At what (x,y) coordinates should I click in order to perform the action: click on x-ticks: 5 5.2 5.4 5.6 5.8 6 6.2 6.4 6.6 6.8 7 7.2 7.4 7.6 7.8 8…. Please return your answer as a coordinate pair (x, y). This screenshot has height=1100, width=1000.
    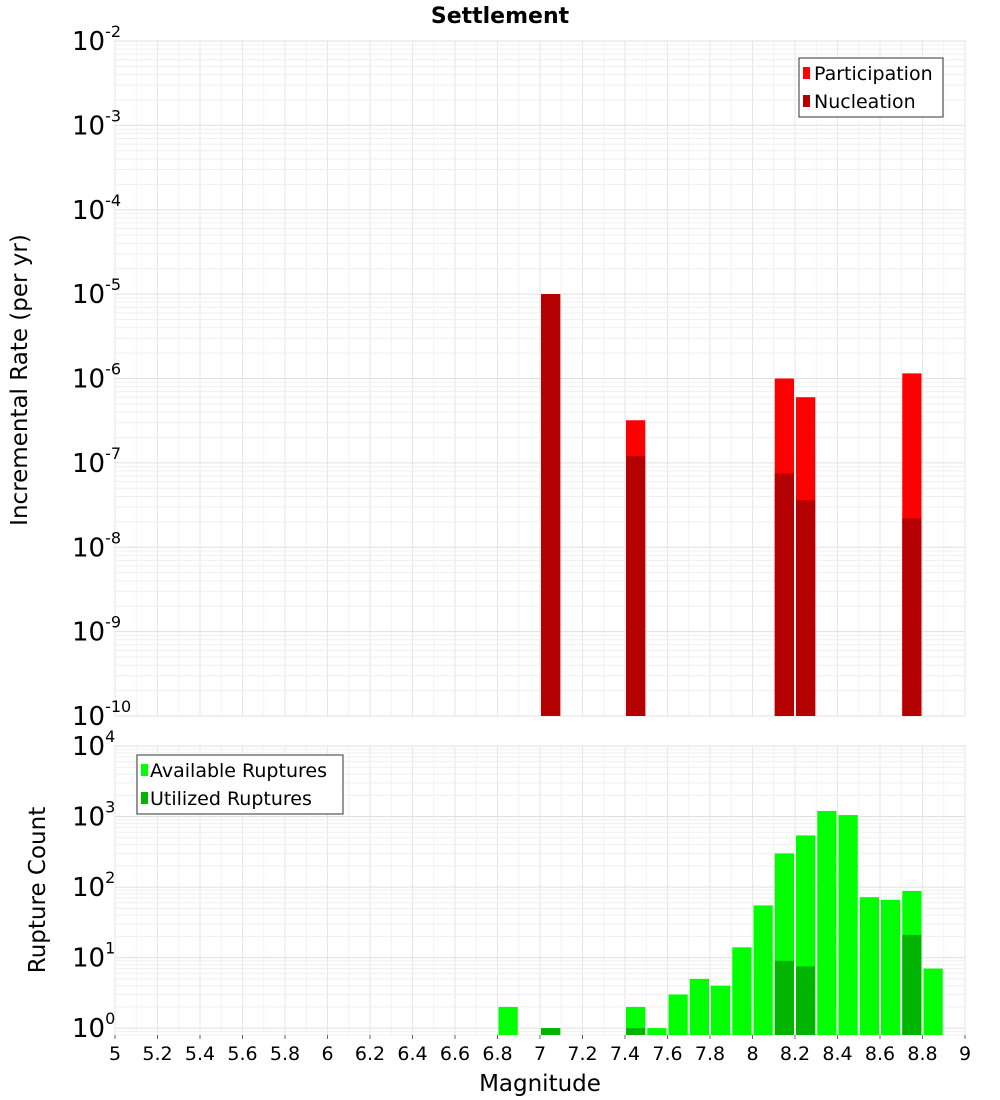
    Looking at the image, I should click on (540, 1050).